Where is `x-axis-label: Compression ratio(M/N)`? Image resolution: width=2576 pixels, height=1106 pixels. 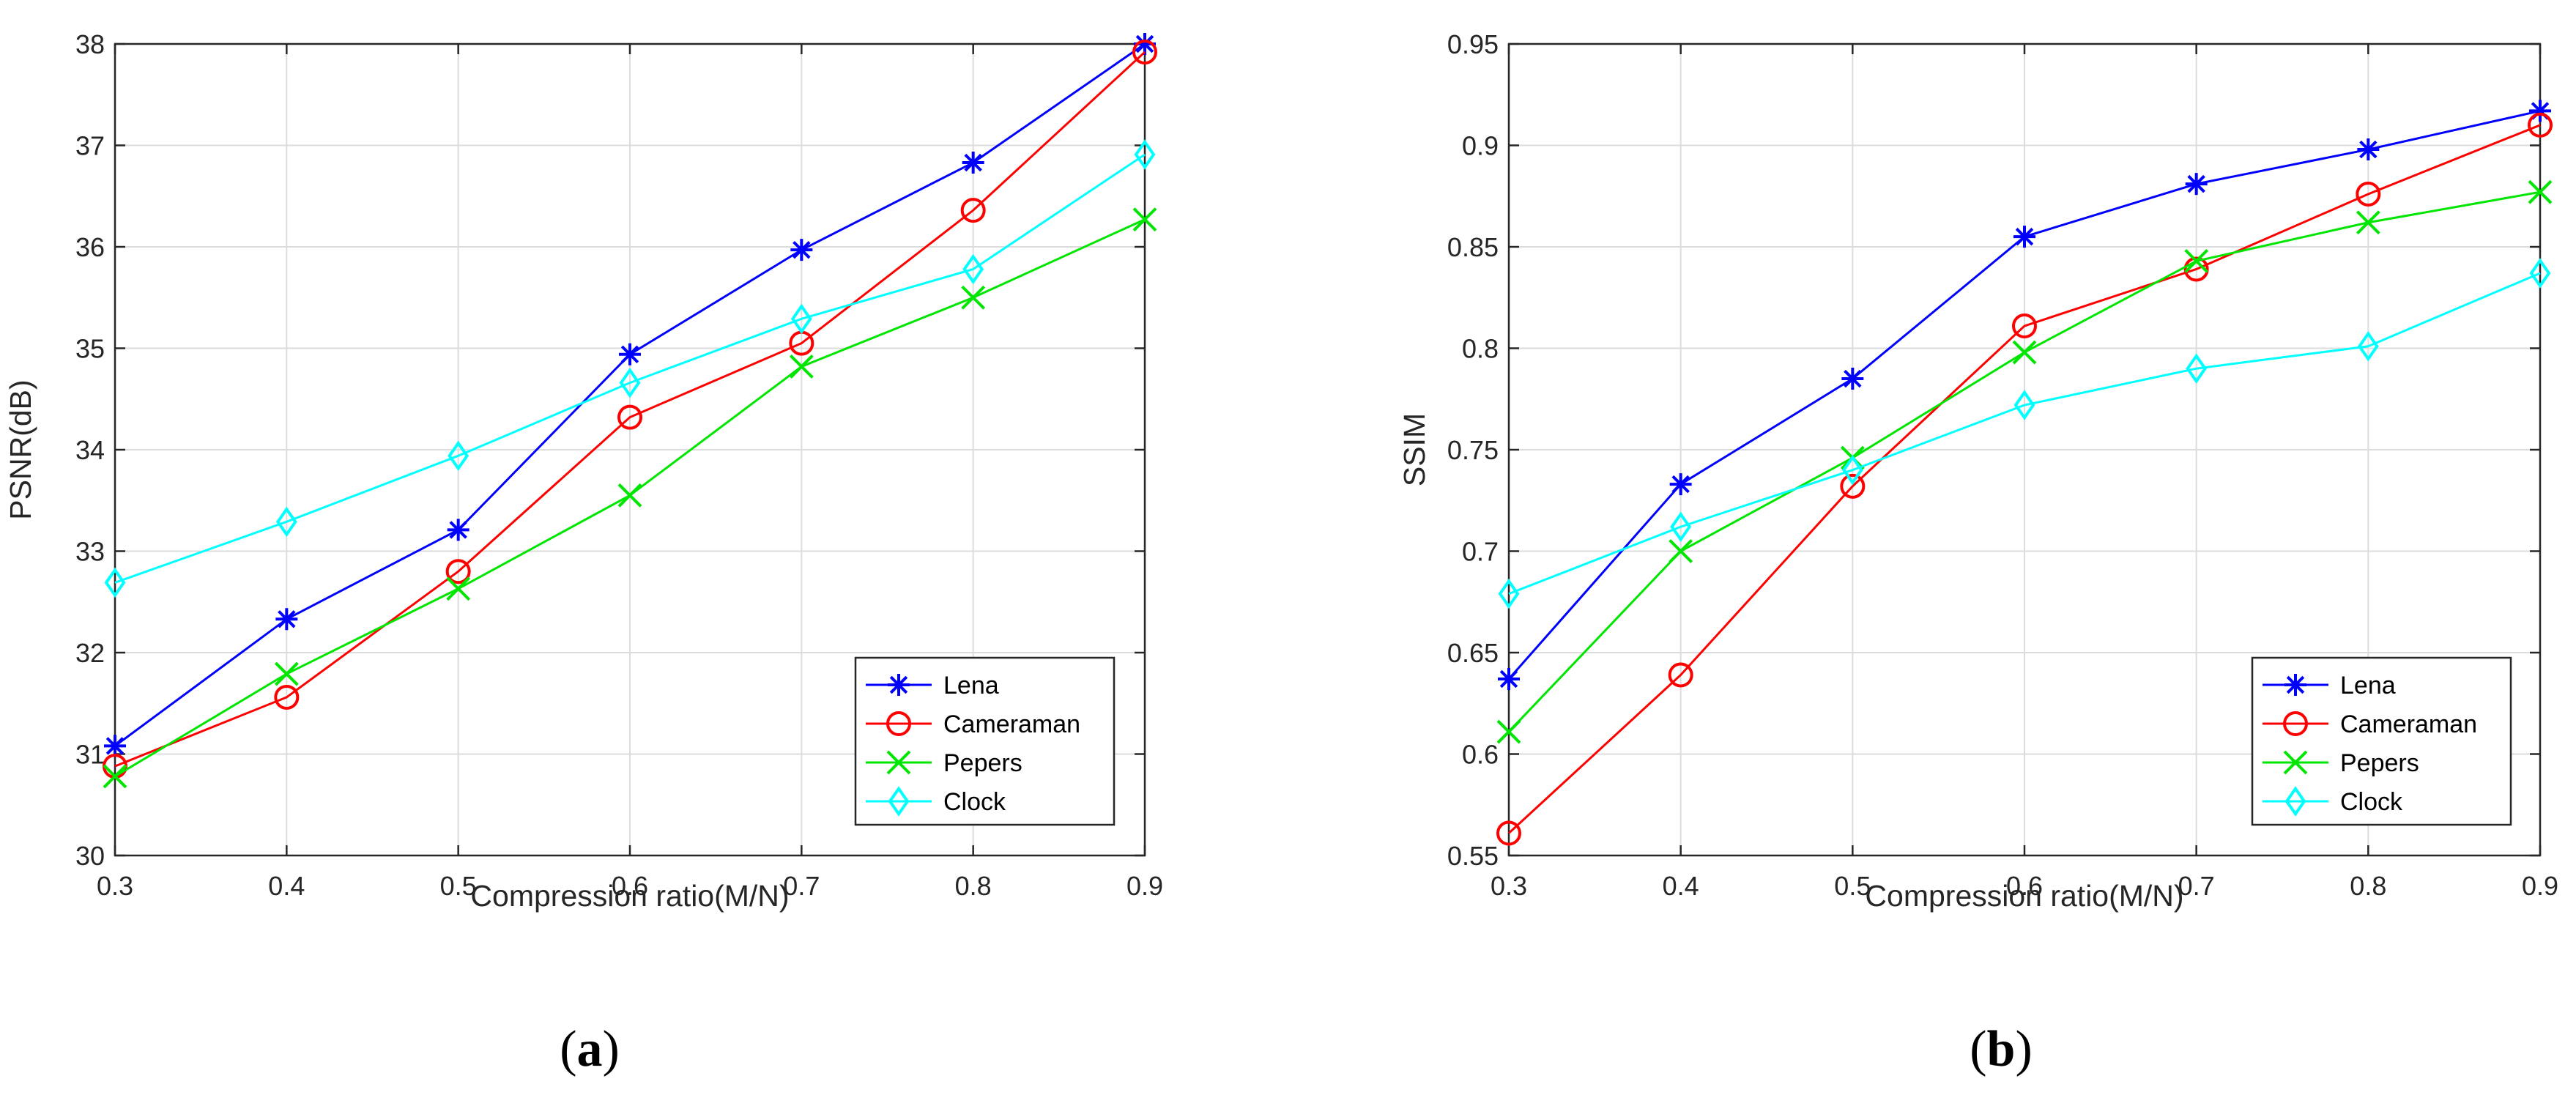 x-axis-label: Compression ratio(M/N) is located at coordinates (629, 896).